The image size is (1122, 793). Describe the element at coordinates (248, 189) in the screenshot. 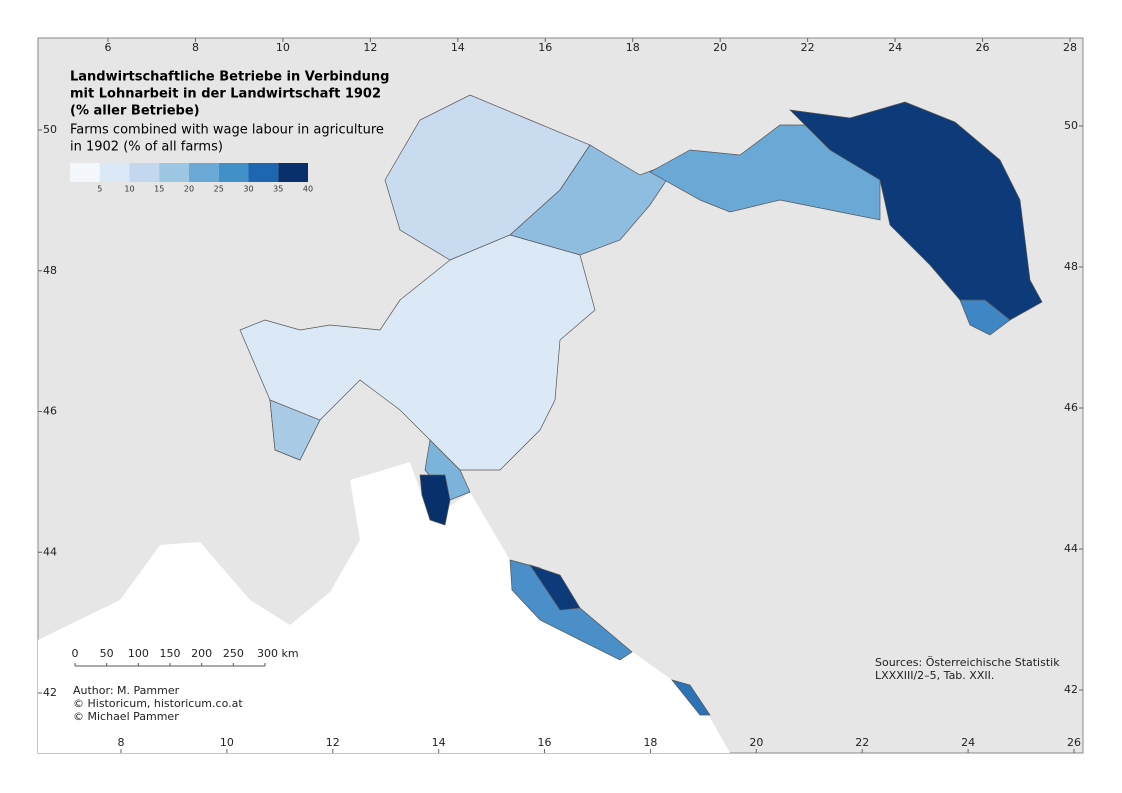

I see `legend-label: 30` at that location.